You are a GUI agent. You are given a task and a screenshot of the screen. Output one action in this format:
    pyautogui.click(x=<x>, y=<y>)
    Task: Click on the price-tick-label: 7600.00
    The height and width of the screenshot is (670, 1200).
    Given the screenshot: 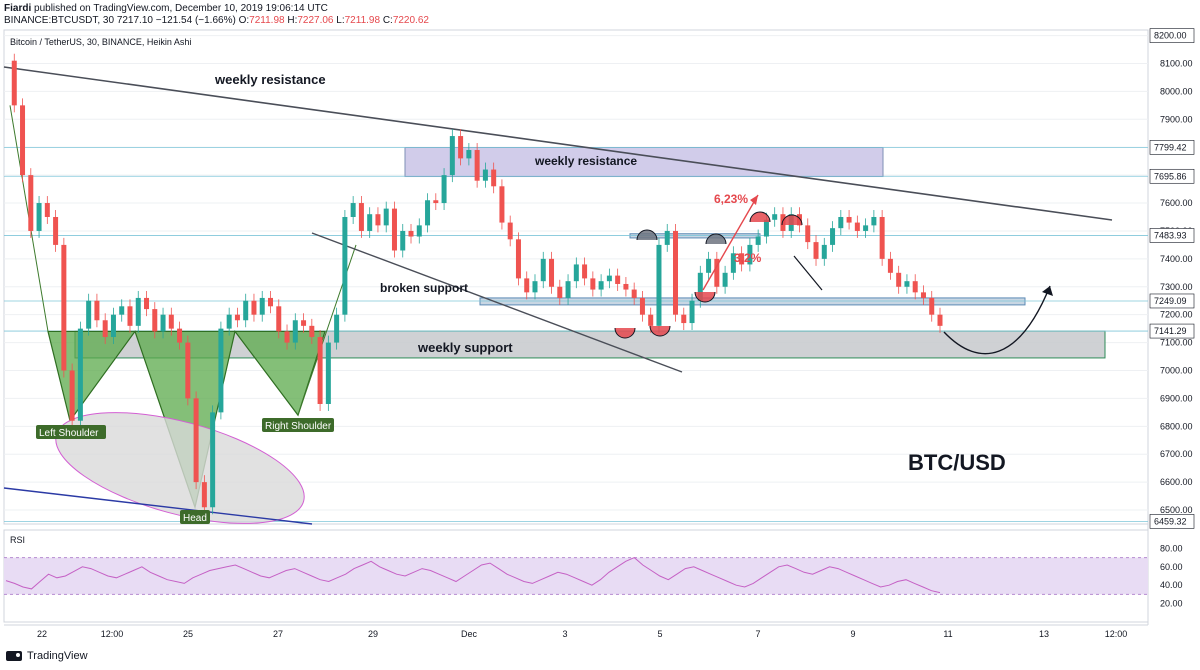 What is the action you would take?
    pyautogui.click(x=1176, y=203)
    